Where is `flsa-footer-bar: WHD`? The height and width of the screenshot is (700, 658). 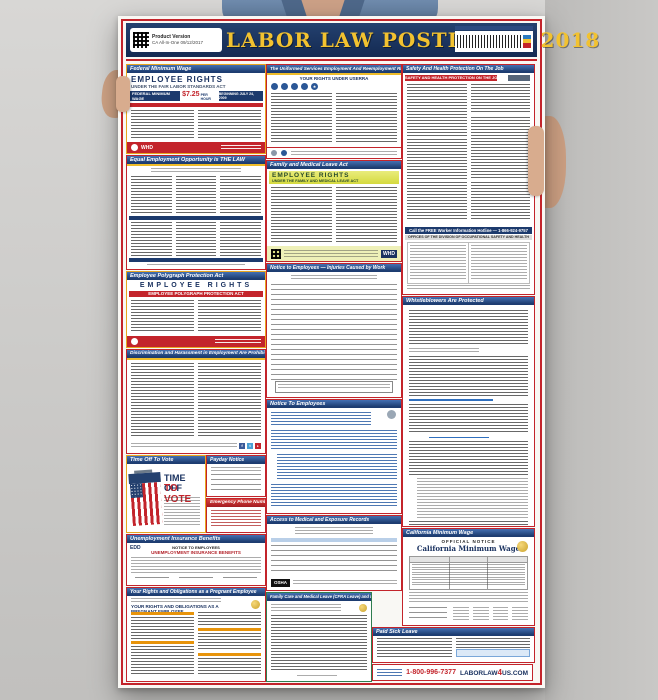 flsa-footer-bar: WHD is located at coordinates (196, 147).